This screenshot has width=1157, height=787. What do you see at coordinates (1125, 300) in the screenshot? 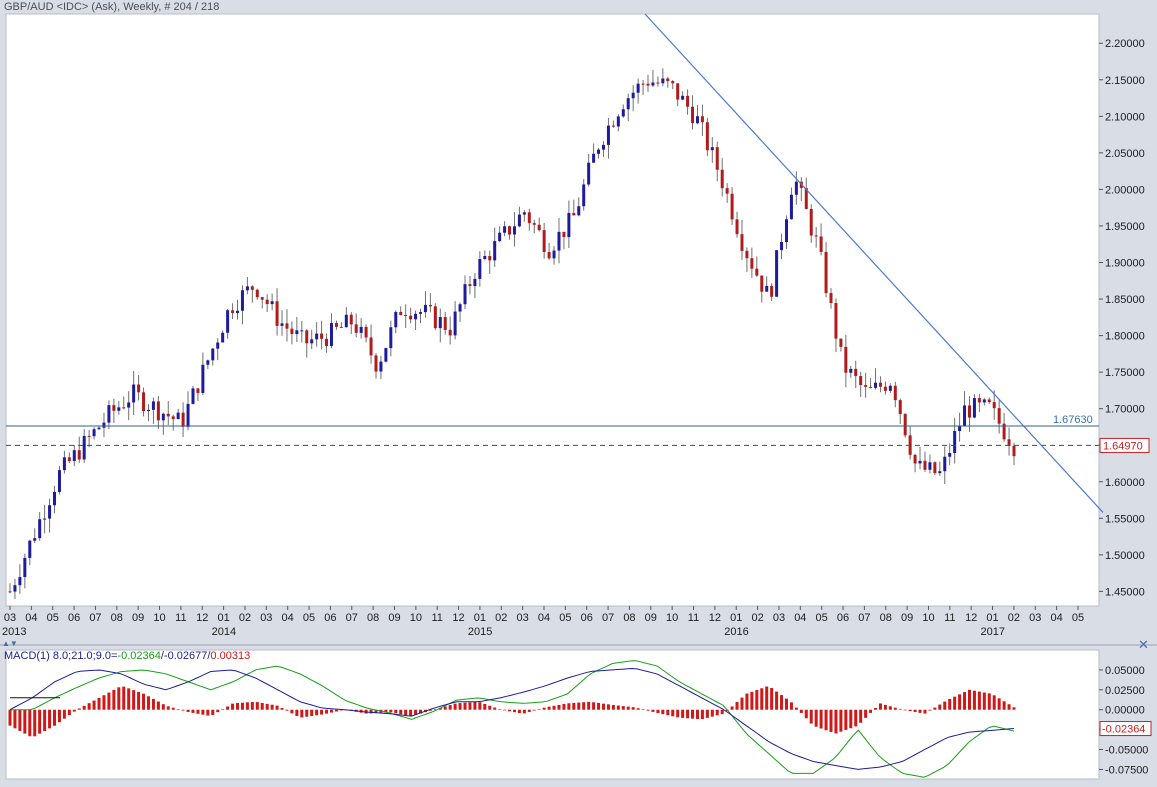
I see `y-tick-label: 1.85000` at bounding box center [1125, 300].